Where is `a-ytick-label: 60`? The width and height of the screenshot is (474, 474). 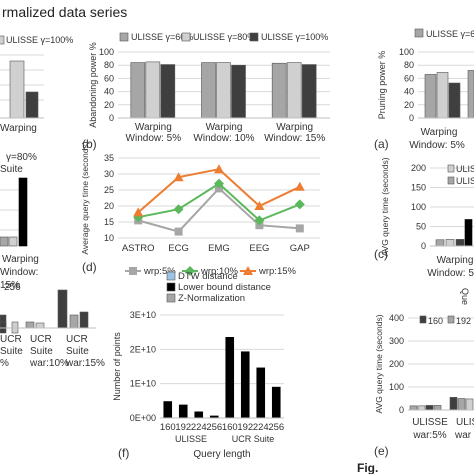
a-ytick-label: 60 is located at coordinates (409, 78).